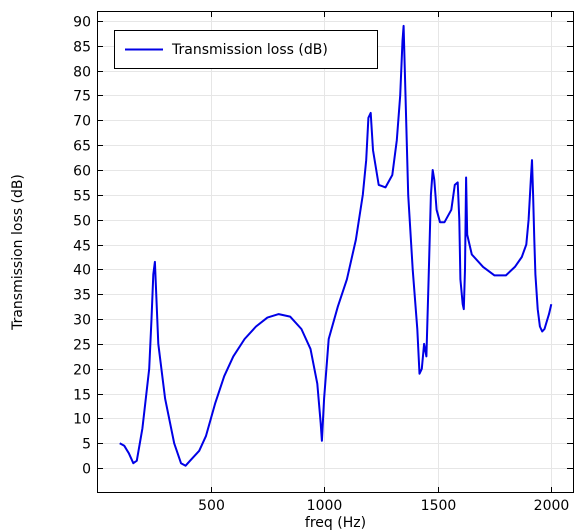  I want to click on y-tick-label: 30, so click(82, 321).